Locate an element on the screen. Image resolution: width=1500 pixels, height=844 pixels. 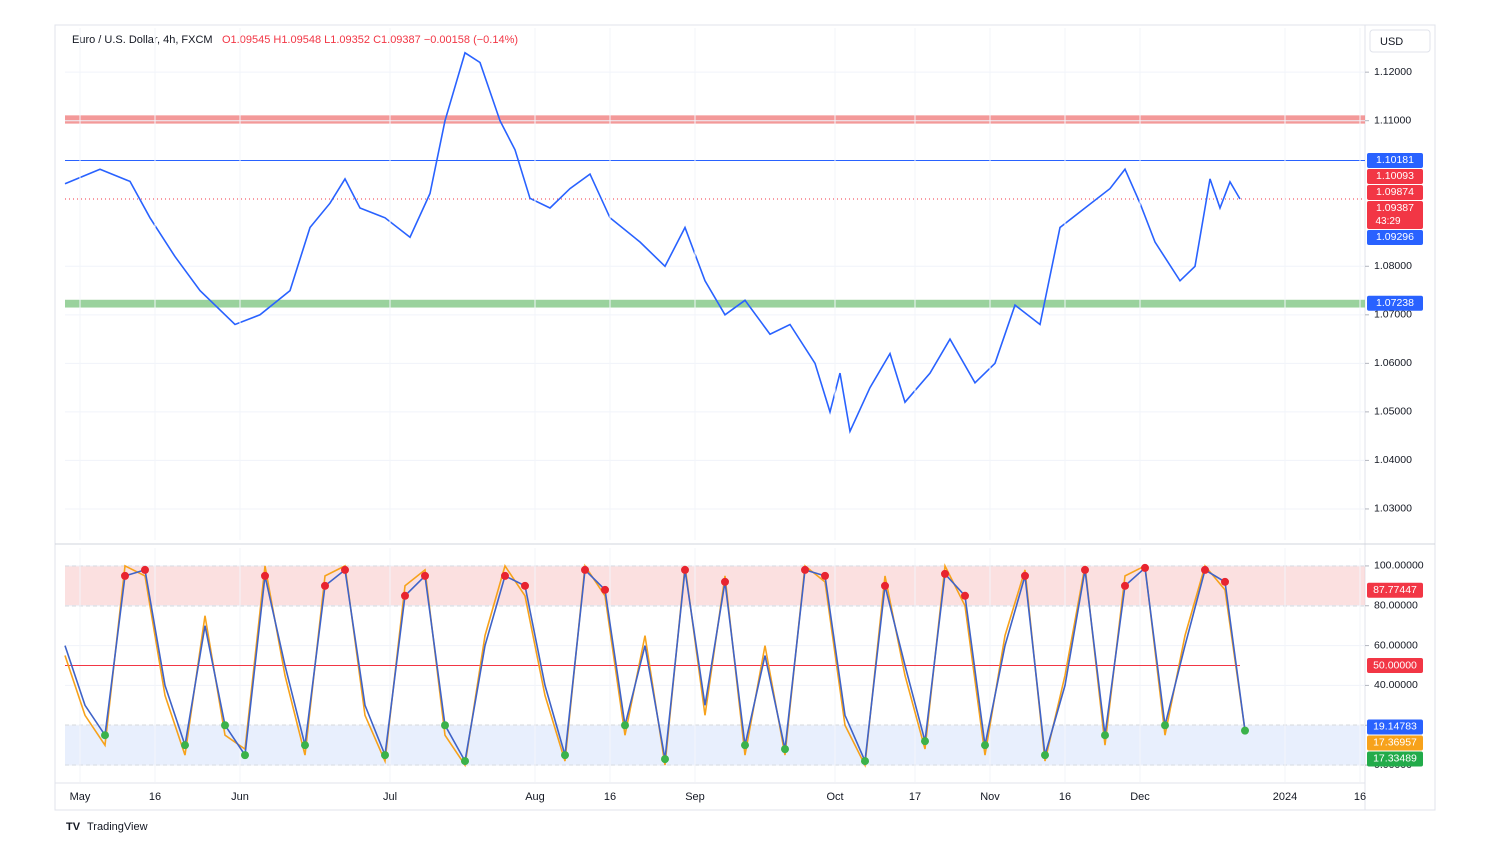
x-tick-label: Jul is located at coordinates (390, 797).